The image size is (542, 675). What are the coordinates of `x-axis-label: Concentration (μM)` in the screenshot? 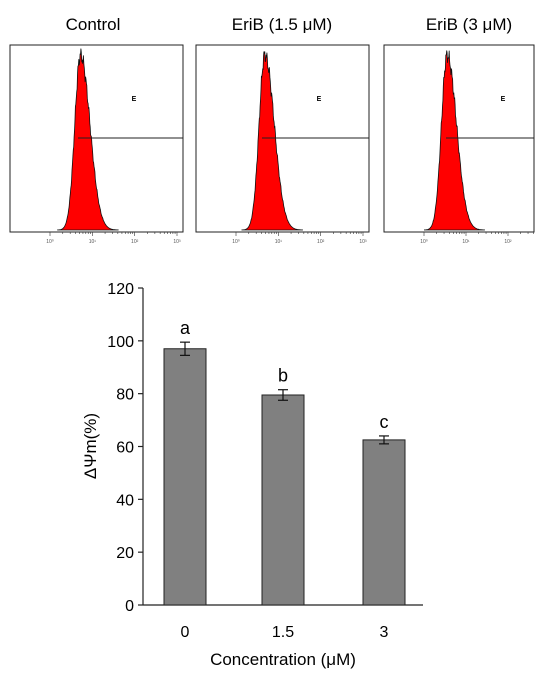 It's located at (283, 659).